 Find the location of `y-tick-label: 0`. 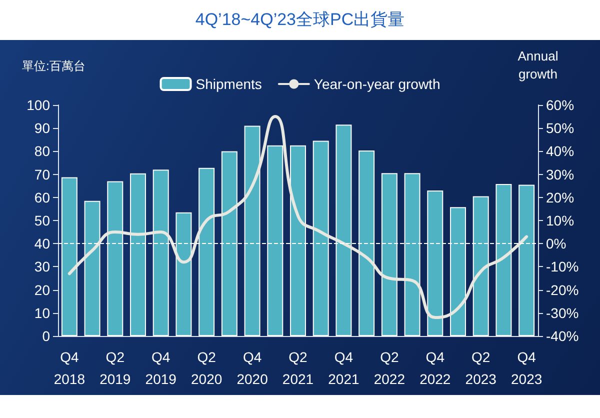

y-tick-label: 0 is located at coordinates (46, 336).